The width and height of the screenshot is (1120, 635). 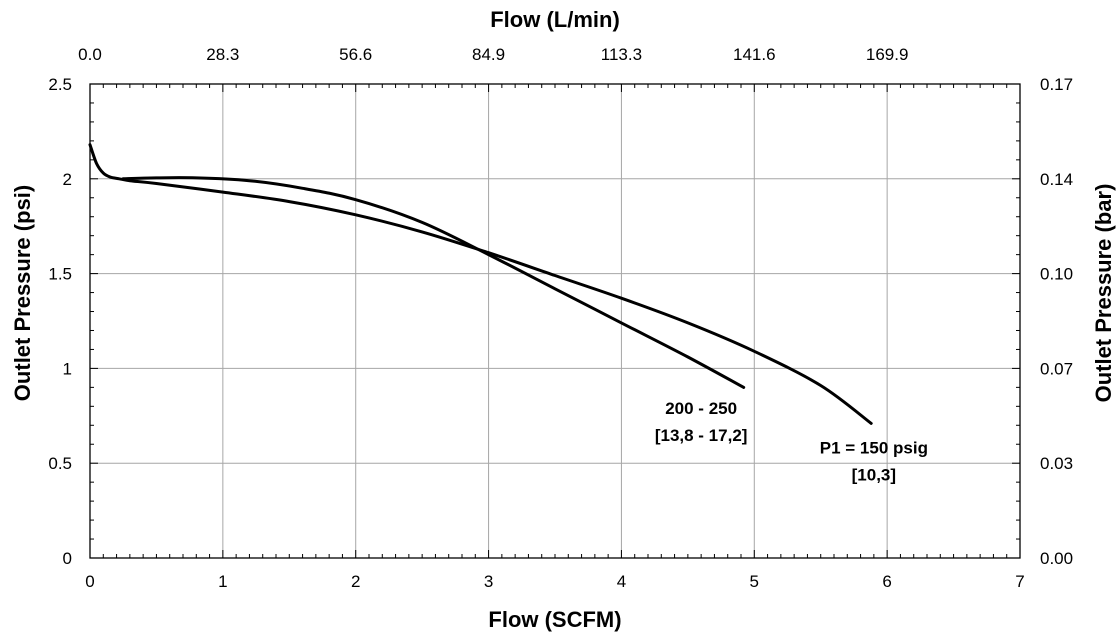 What do you see at coordinates (1056, 84) in the screenshot?
I see `y-right-tick-label: 0.17` at bounding box center [1056, 84].